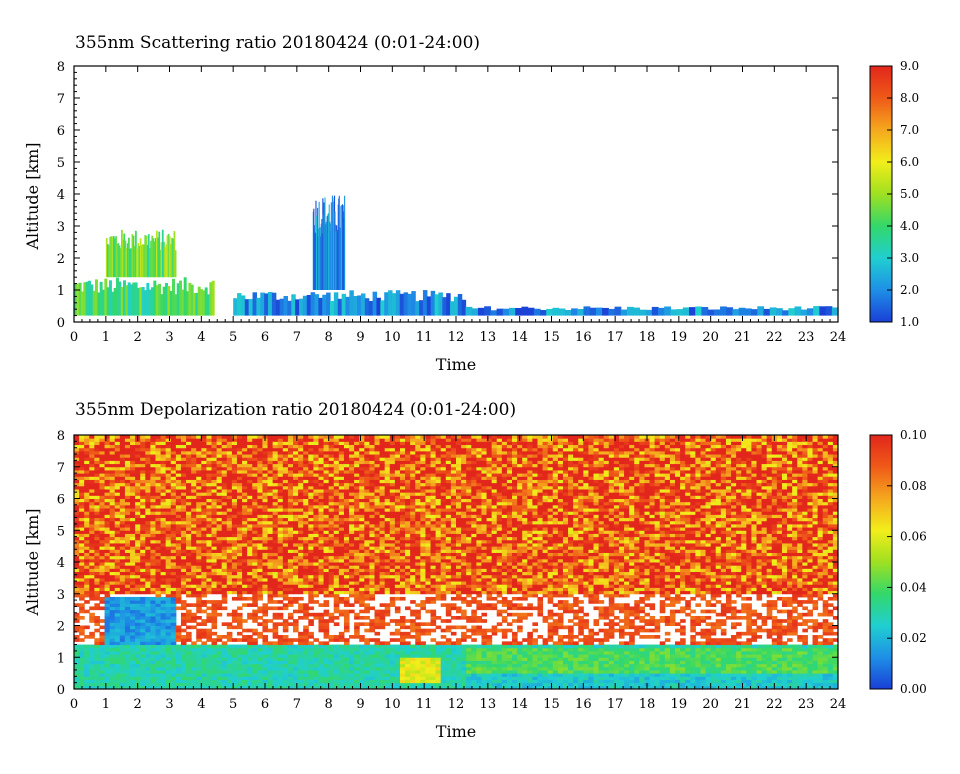 This screenshot has width=960, height=774. What do you see at coordinates (647, 337) in the screenshot?
I see `x-tick-label: 18` at bounding box center [647, 337].